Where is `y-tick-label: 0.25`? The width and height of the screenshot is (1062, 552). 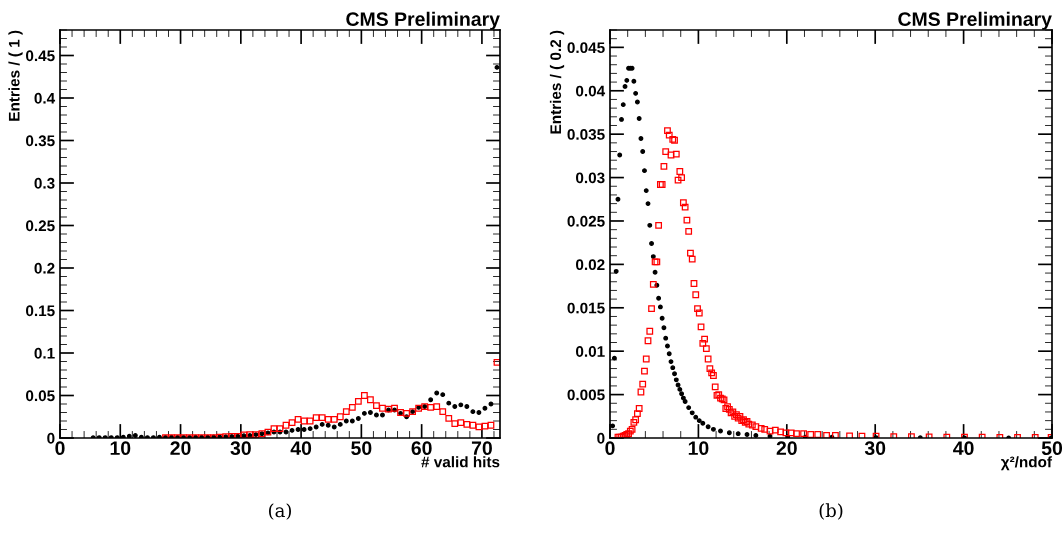
y-tick-label: 0.25 is located at coordinates (40, 226).